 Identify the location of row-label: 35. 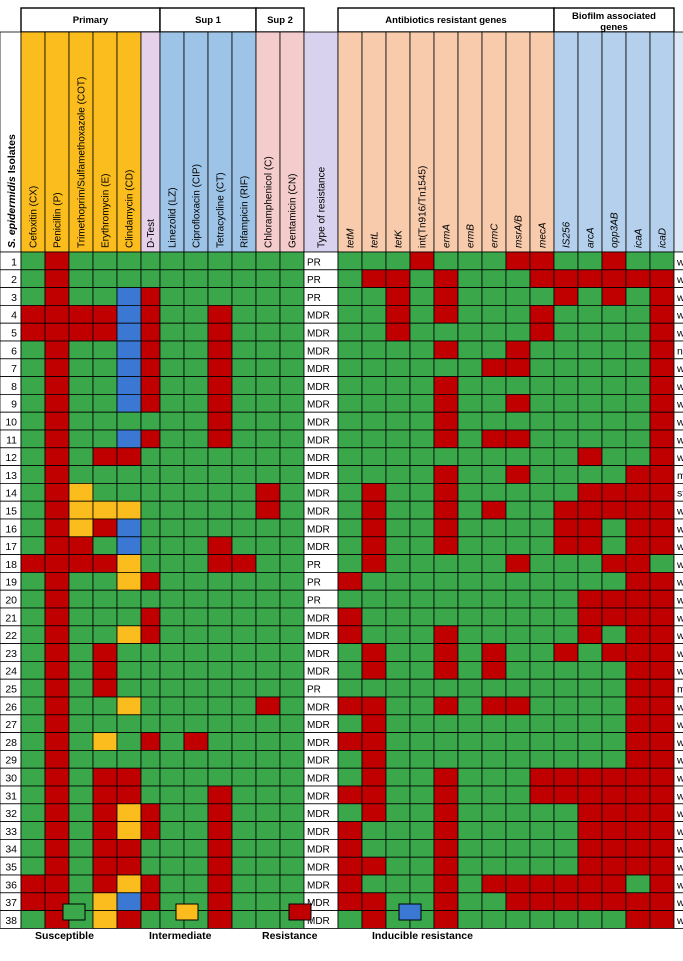
(11, 868).